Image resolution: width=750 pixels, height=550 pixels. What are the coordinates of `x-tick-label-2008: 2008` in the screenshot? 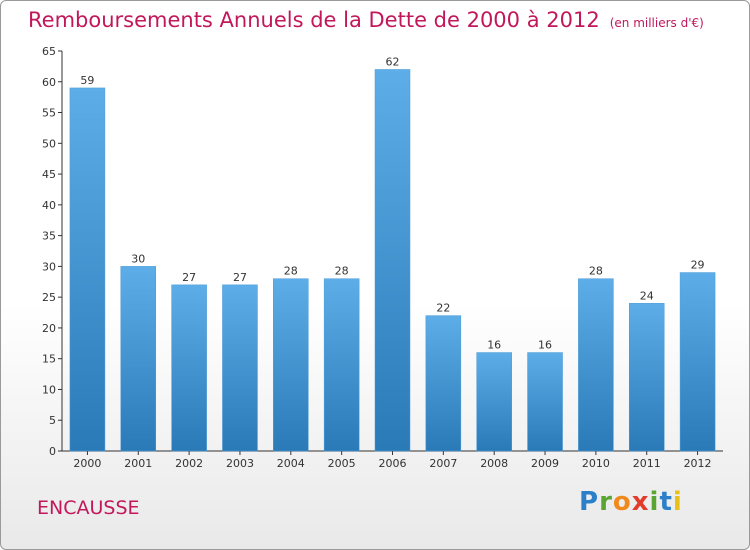 It's located at (494, 463).